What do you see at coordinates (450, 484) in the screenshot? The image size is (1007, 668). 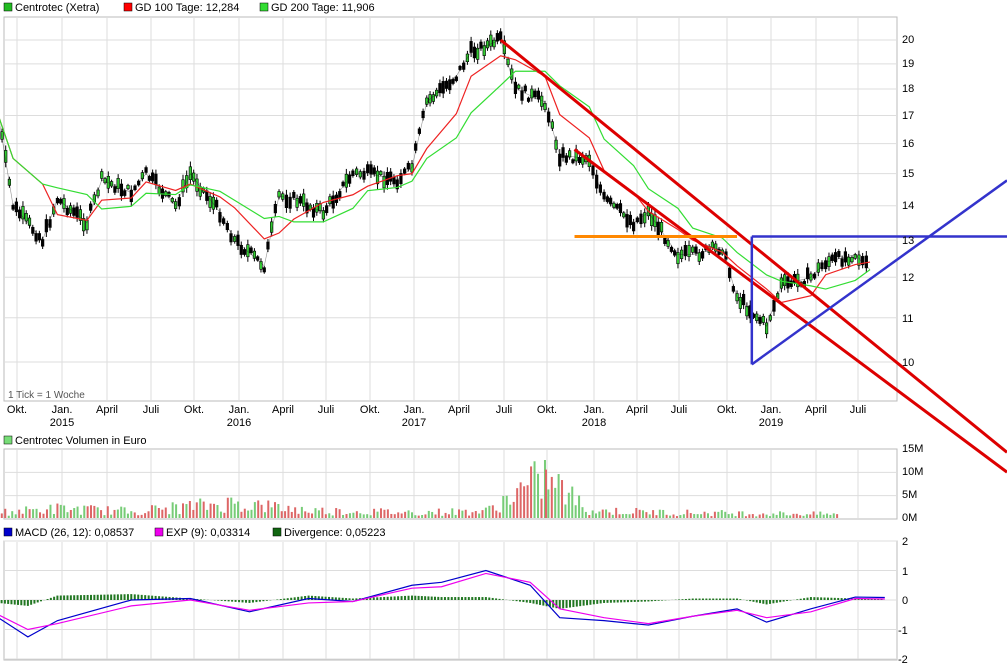 I see `volume-panel` at bounding box center [450, 484].